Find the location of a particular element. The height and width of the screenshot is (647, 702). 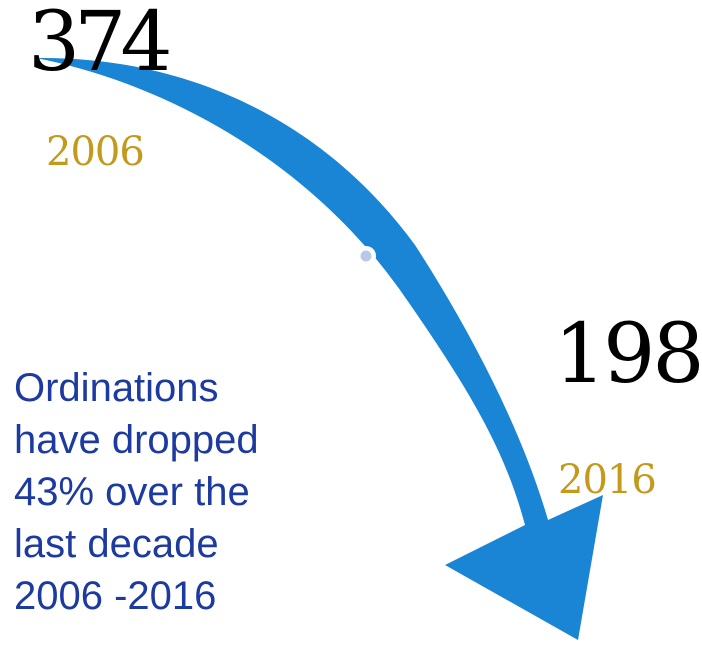

end-value-label: 198 is located at coordinates (628, 354).